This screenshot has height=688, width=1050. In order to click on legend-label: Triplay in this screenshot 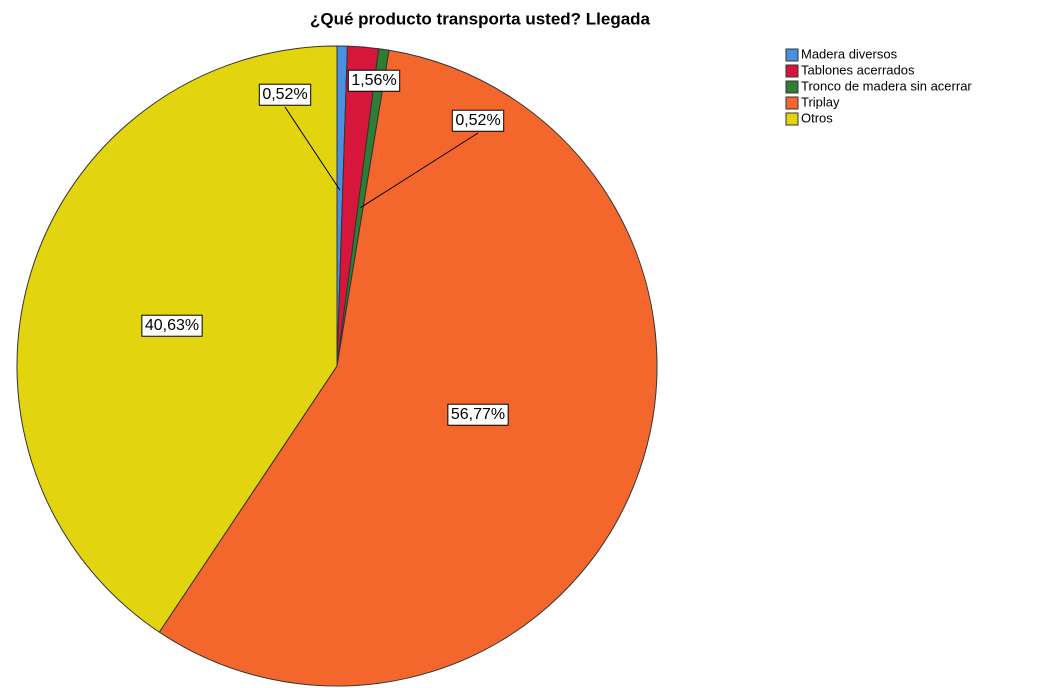, I will do `click(820, 101)`.